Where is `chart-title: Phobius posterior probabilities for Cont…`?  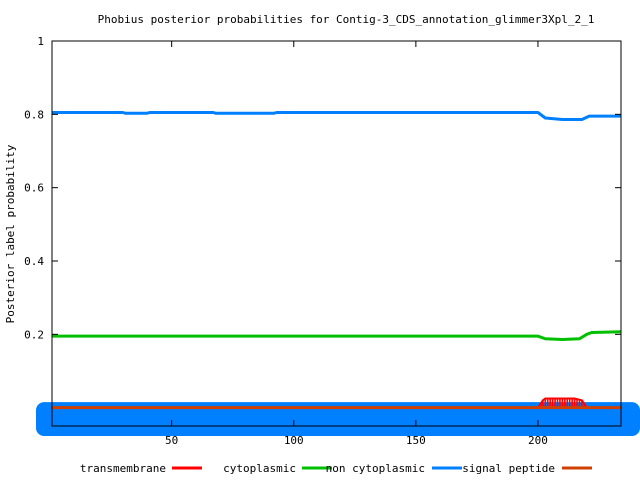 chart-title: Phobius posterior probabilities for Cont… is located at coordinates (346, 19).